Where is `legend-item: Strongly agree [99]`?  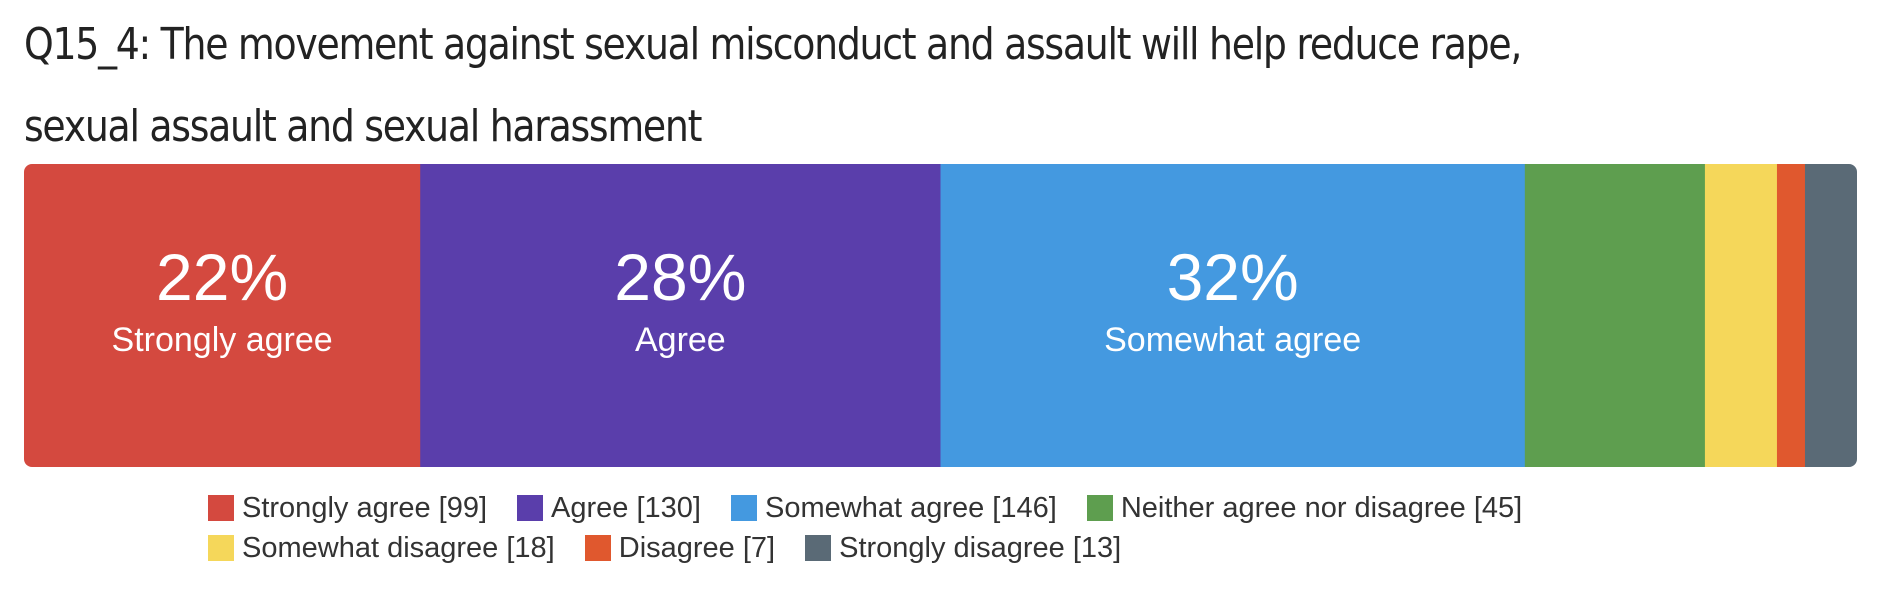 legend-item: Strongly agree [99] is located at coordinates (347, 508).